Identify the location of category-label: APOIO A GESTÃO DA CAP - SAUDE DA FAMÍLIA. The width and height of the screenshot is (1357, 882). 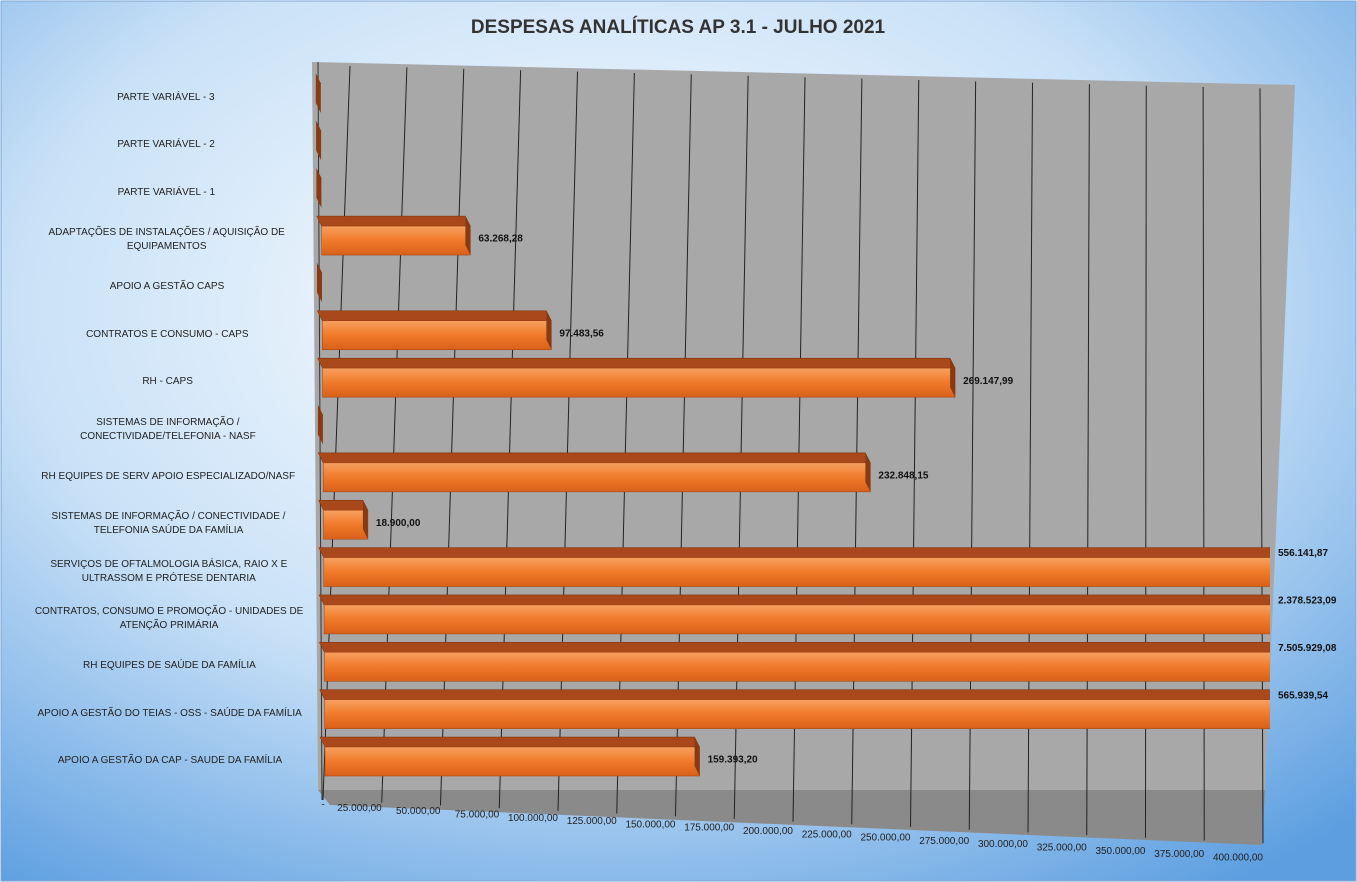
(170, 760).